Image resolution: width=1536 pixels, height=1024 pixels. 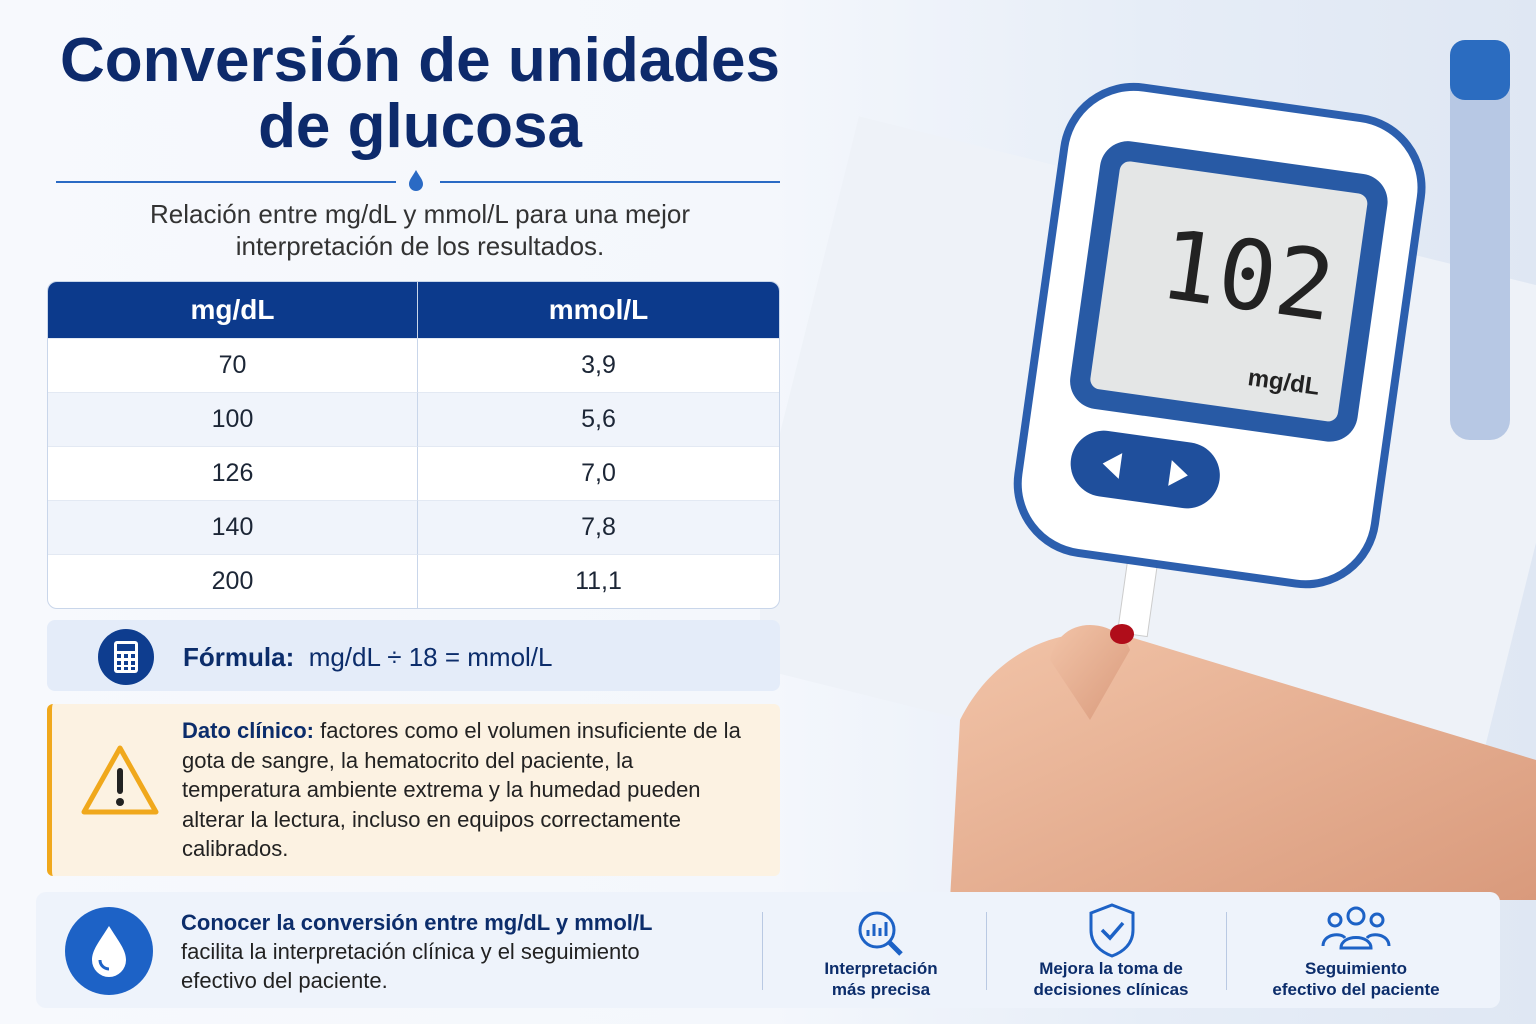 What do you see at coordinates (598, 581) in the screenshot?
I see `table-cell: 11,1` at bounding box center [598, 581].